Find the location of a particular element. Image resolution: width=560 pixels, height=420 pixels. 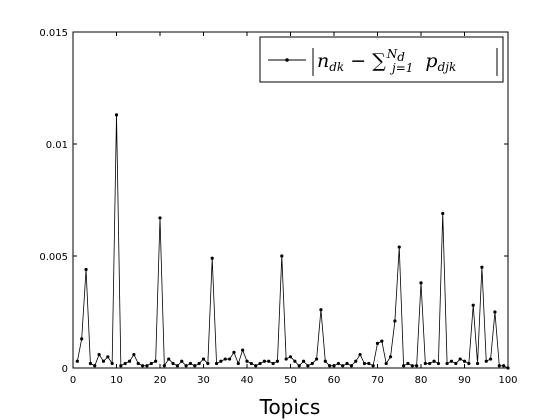

y-tick-label: 0.015 is located at coordinates (53, 33).